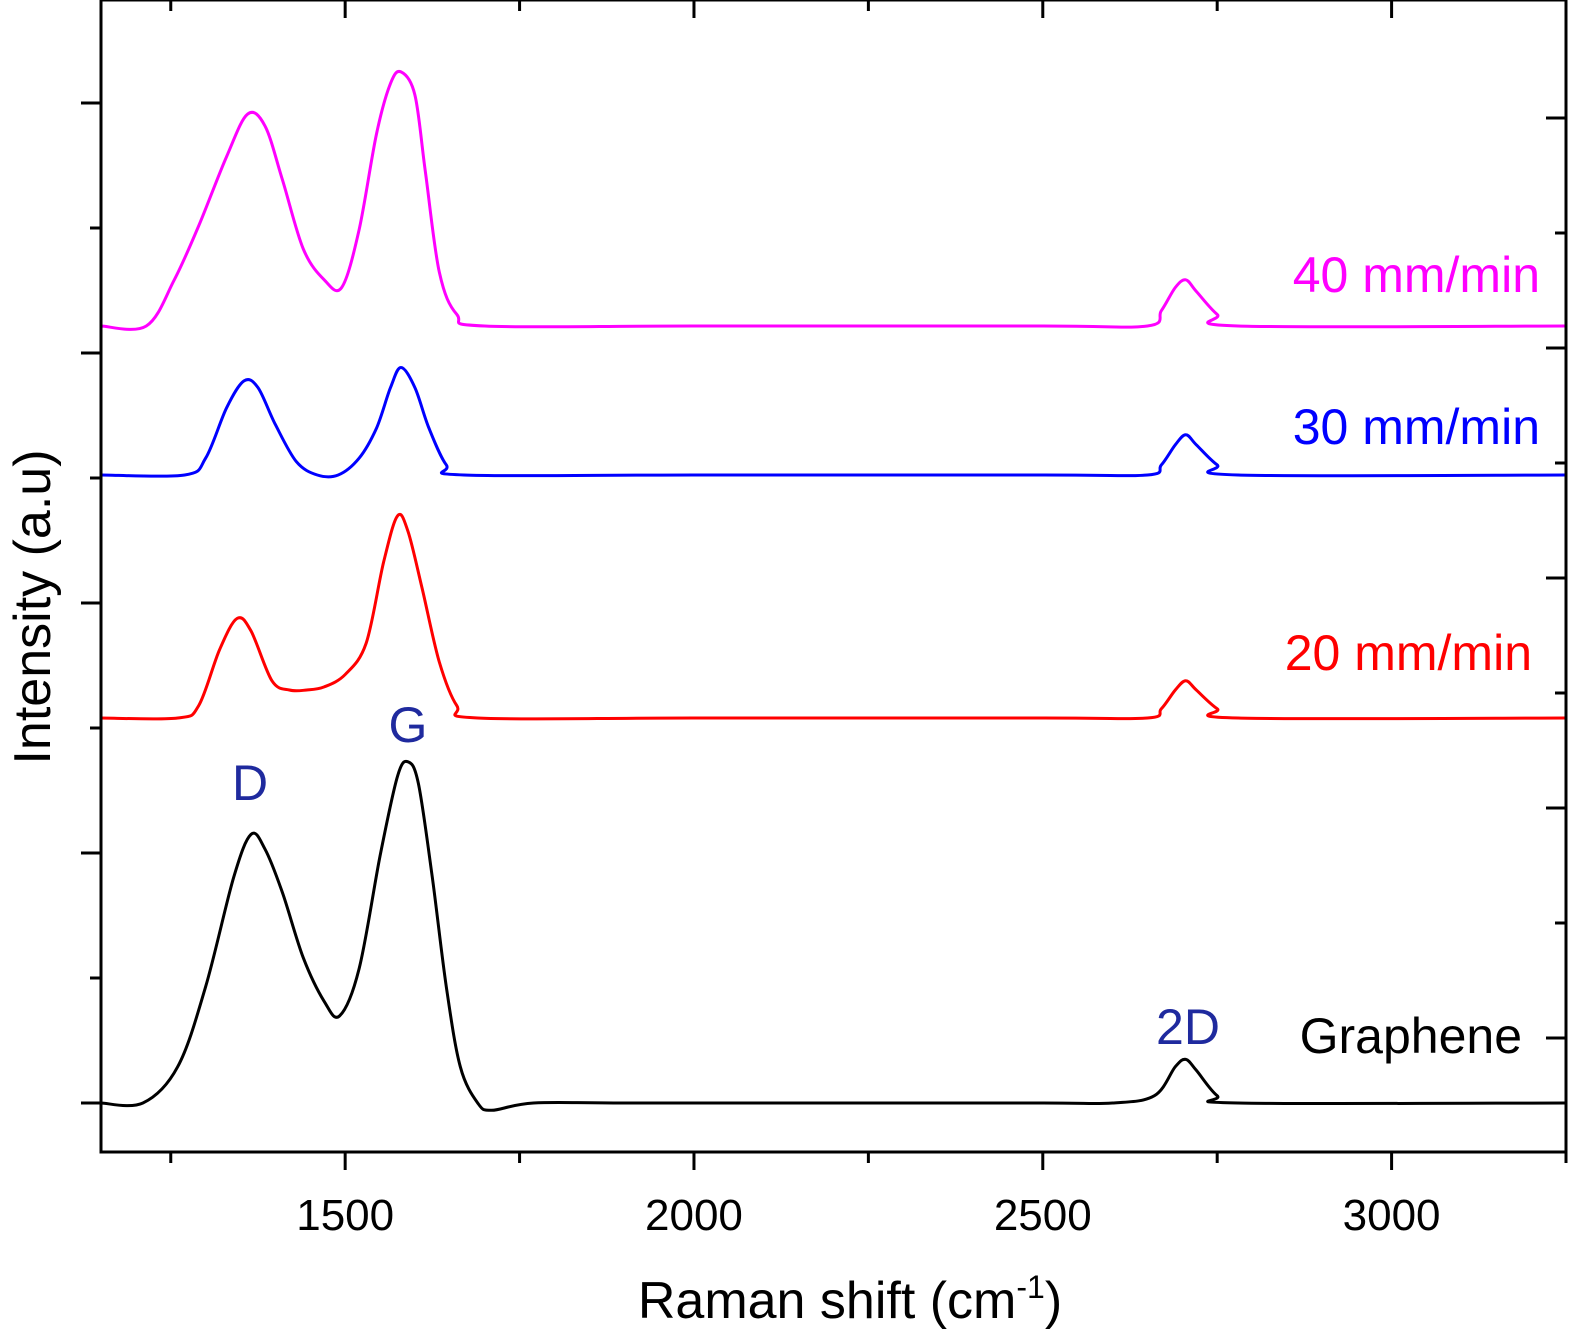  What do you see at coordinates (345, 1215) in the screenshot?
I see `x-tick-label: 1500` at bounding box center [345, 1215].